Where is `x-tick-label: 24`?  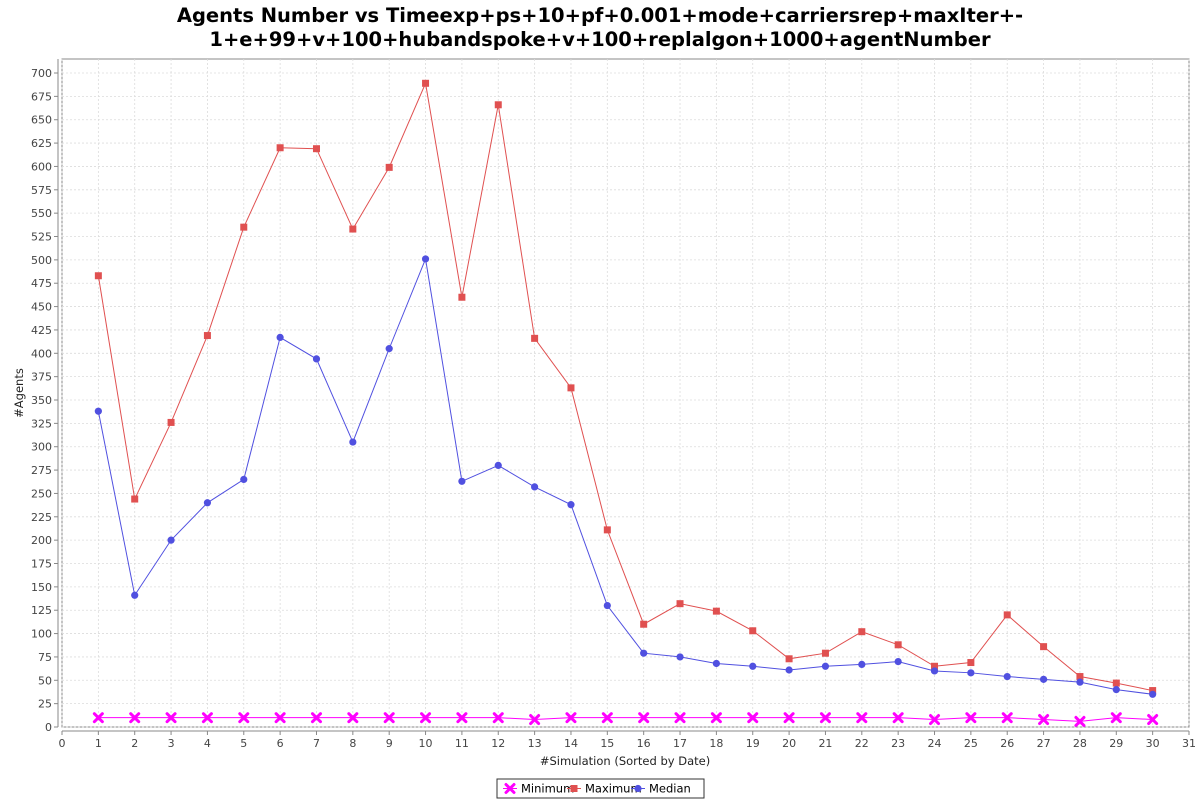
x-tick-label: 24 is located at coordinates (935, 743).